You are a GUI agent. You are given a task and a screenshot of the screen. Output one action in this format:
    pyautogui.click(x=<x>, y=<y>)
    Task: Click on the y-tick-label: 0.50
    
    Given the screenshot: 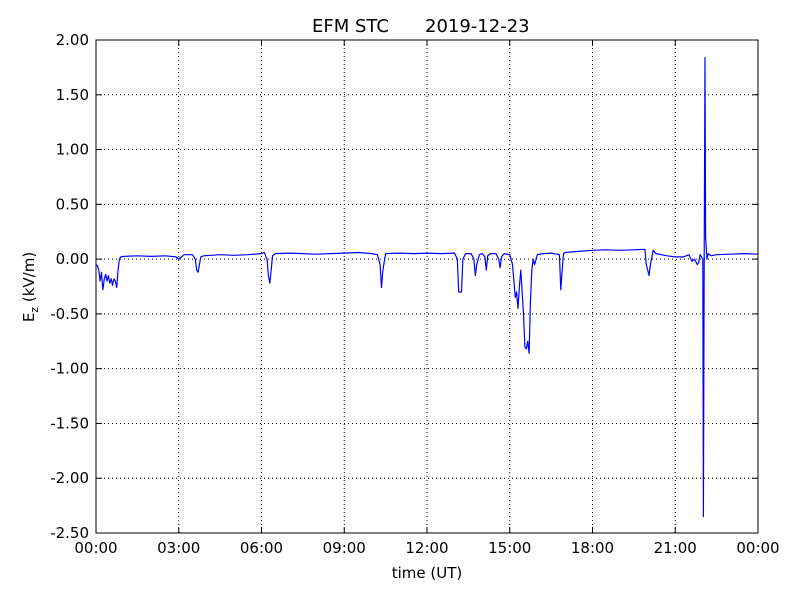 What is the action you would take?
    pyautogui.click(x=72, y=204)
    